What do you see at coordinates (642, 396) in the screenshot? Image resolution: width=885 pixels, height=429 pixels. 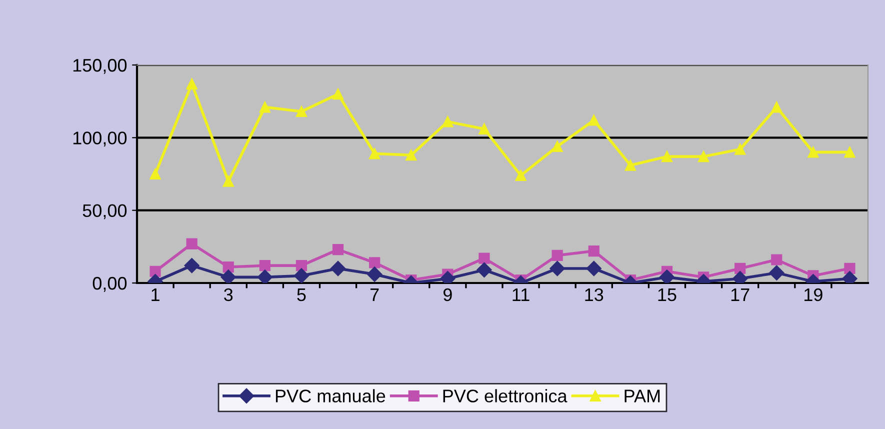 I see `legend-label: PAM` at bounding box center [642, 396].